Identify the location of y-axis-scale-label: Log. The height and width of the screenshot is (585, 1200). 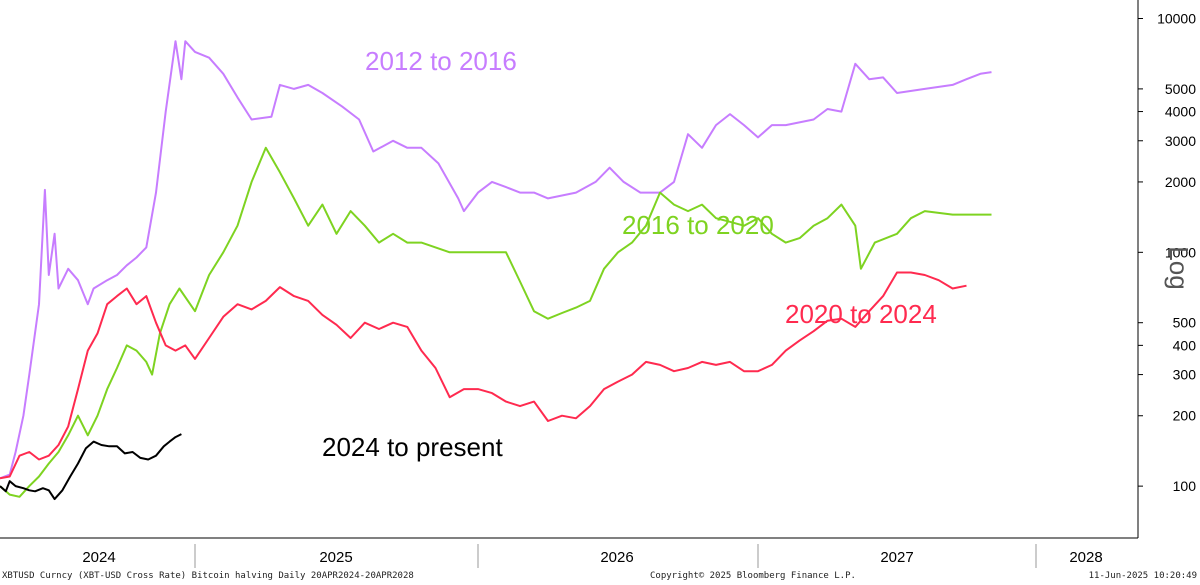
(1179, 267).